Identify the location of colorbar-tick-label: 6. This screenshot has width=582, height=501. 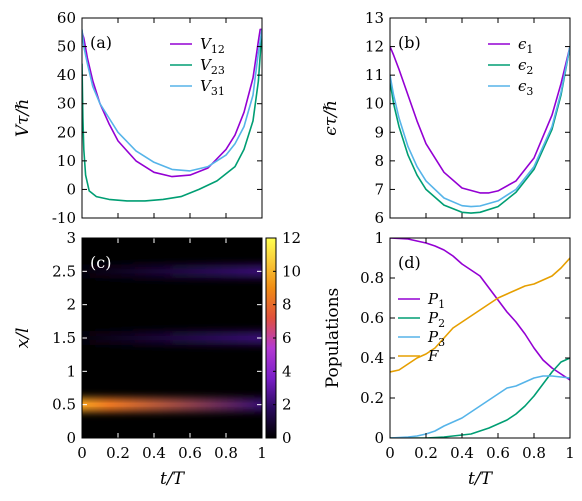
(287, 338).